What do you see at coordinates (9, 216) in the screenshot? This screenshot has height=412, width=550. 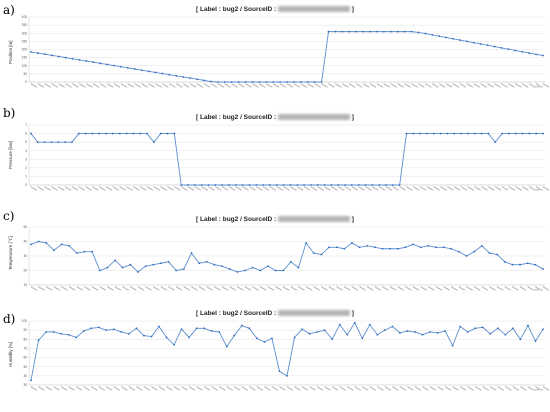 I see `panel-label: c)` at bounding box center [9, 216].